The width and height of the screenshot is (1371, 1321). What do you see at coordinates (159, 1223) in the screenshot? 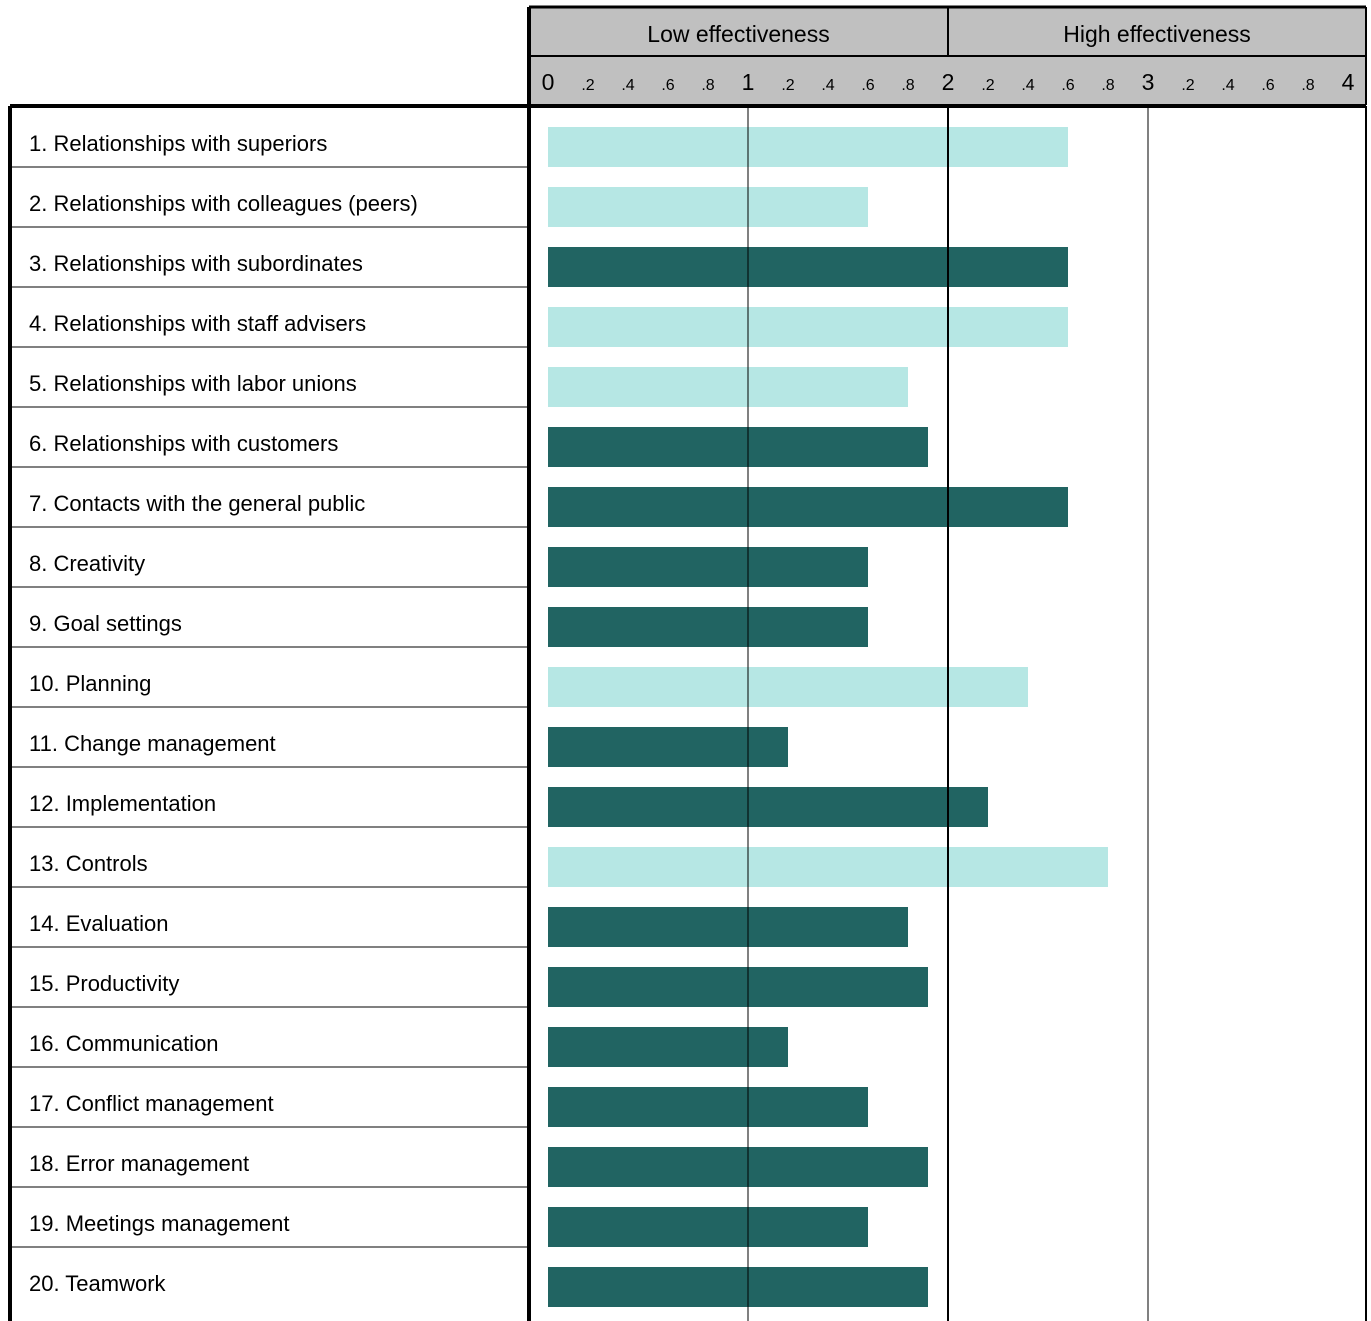
I see `category-label: 19. Meetings management` at bounding box center [159, 1223].